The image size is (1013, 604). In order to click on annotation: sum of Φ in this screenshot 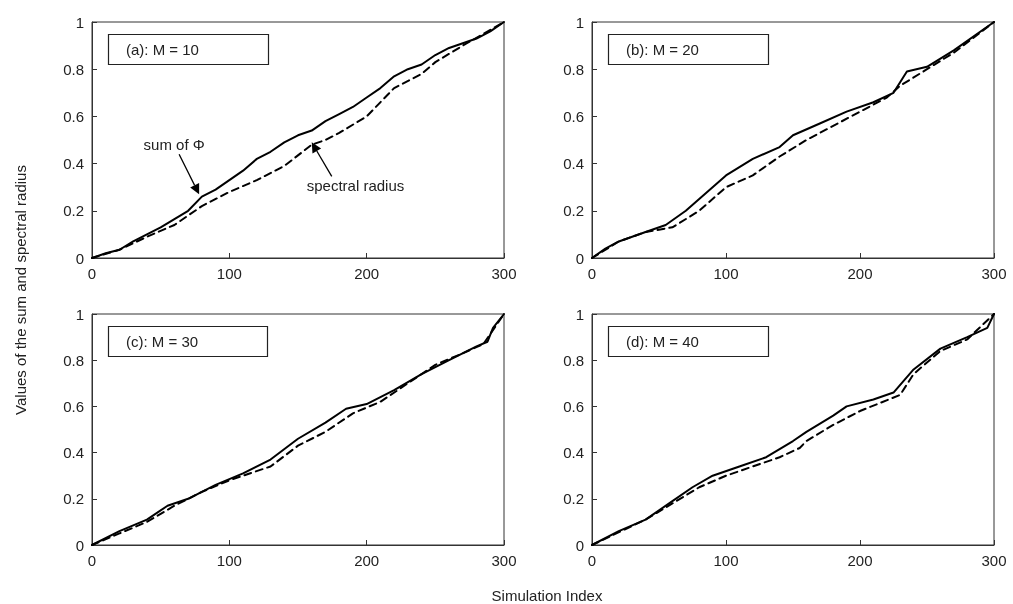, I will do `click(174, 145)`.